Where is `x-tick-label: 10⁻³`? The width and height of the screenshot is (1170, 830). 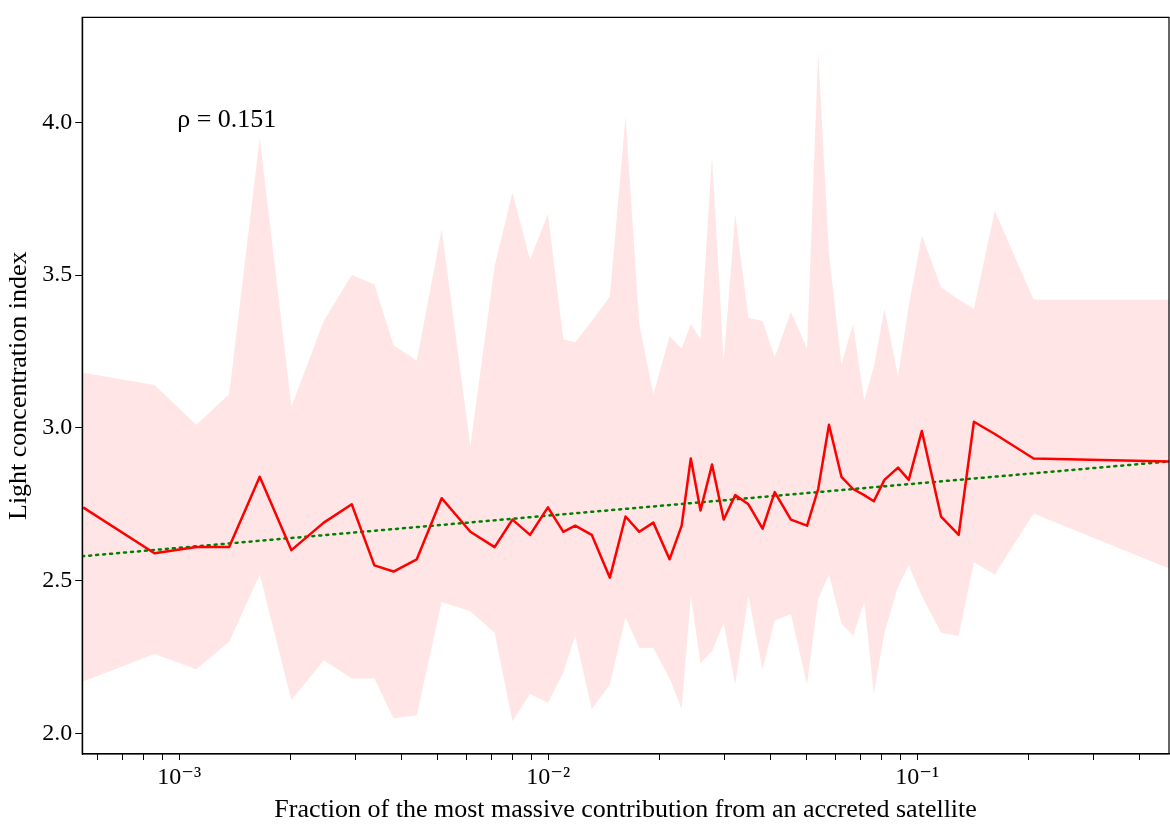
x-tick-label: 10⁻³ is located at coordinates (179, 775).